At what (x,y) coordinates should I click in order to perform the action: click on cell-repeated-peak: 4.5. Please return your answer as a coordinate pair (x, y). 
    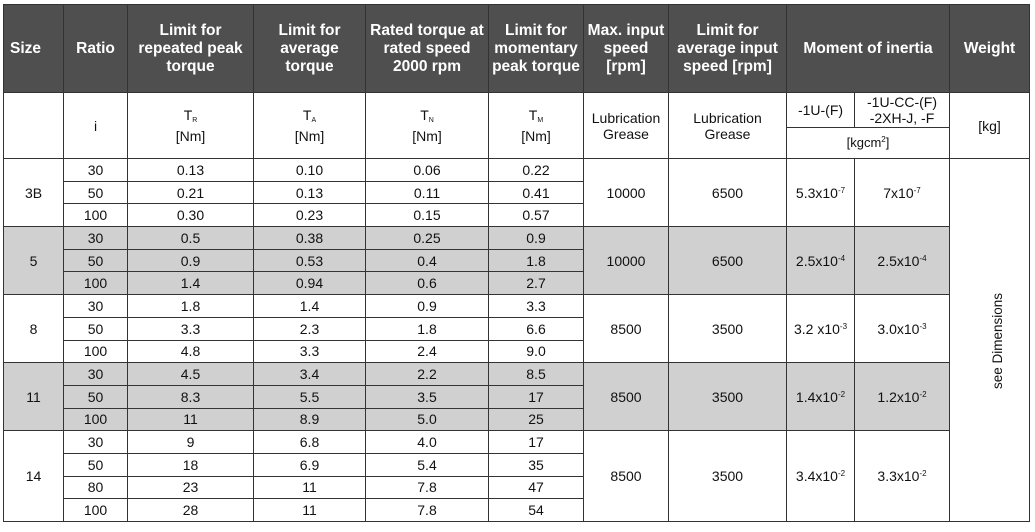
    Looking at the image, I should click on (190, 374).